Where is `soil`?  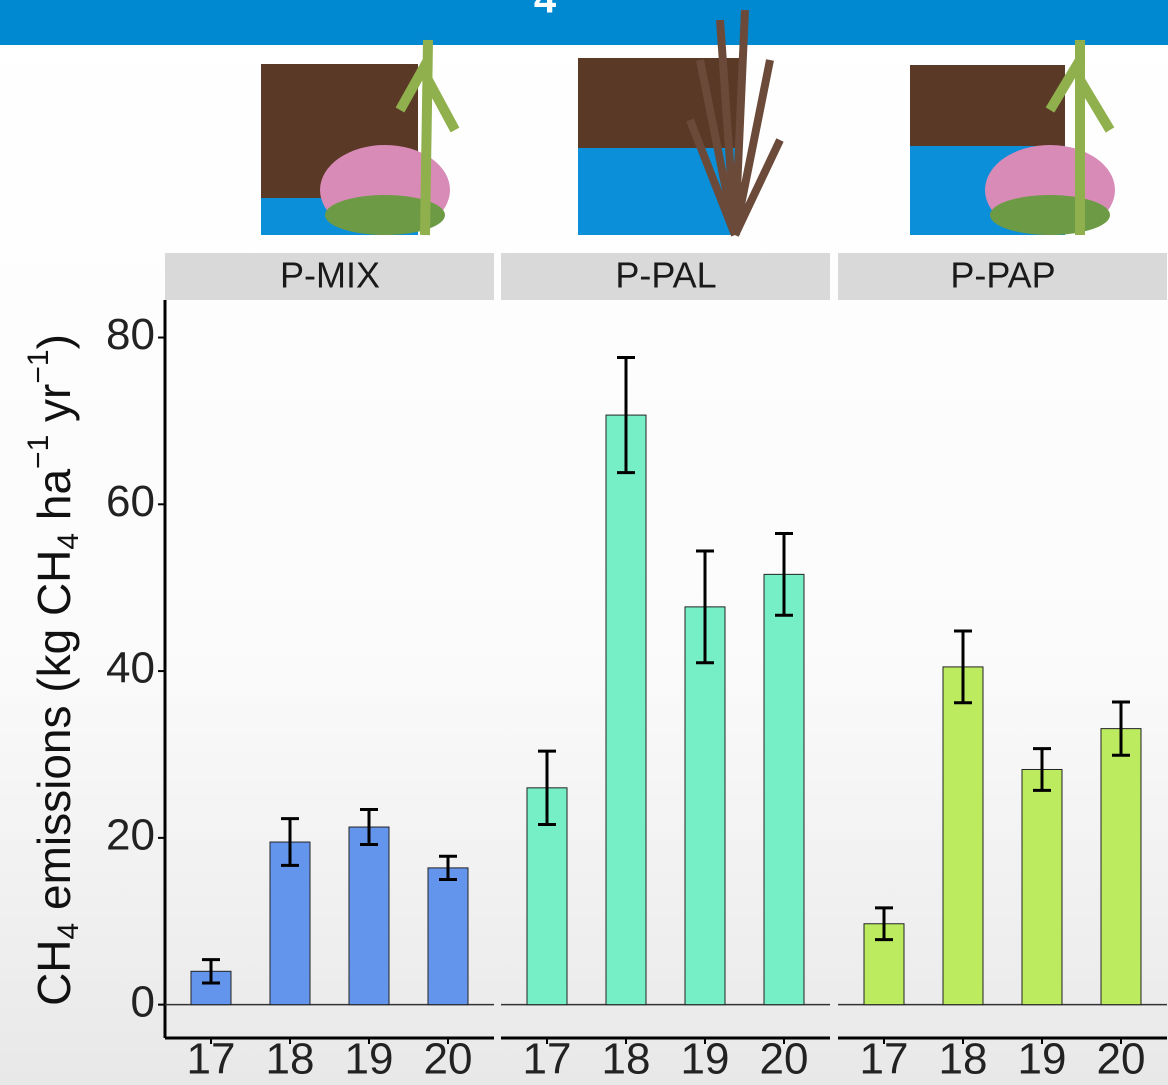 soil is located at coordinates (987, 105).